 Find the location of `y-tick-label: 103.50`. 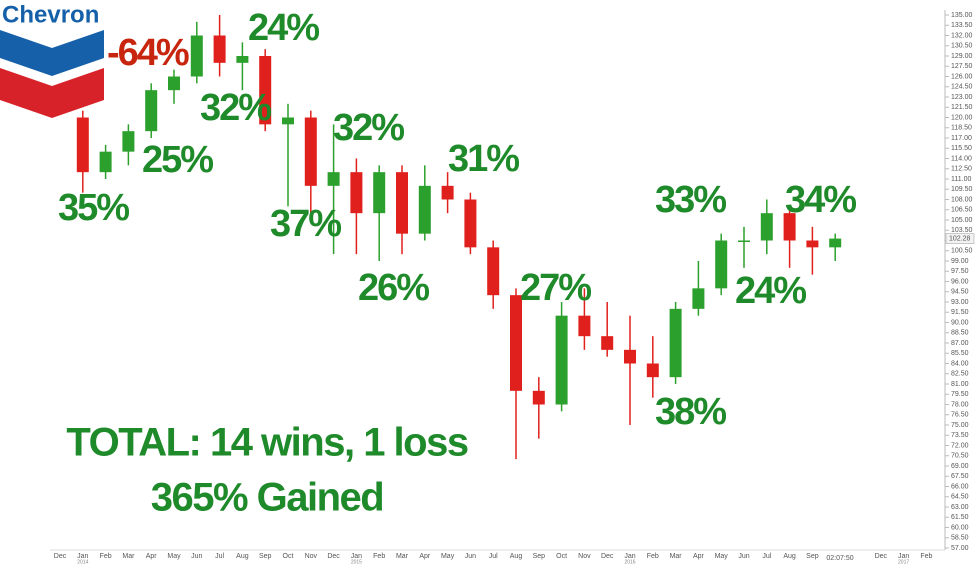

y-tick-label: 103.50 is located at coordinates (962, 230).